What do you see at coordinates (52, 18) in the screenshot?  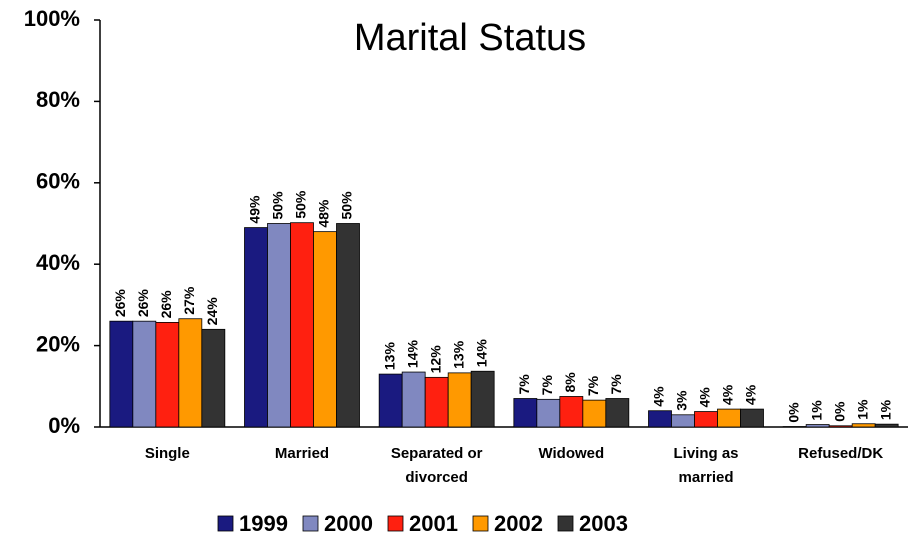 I see `y-tick-label: 100%` at bounding box center [52, 18].